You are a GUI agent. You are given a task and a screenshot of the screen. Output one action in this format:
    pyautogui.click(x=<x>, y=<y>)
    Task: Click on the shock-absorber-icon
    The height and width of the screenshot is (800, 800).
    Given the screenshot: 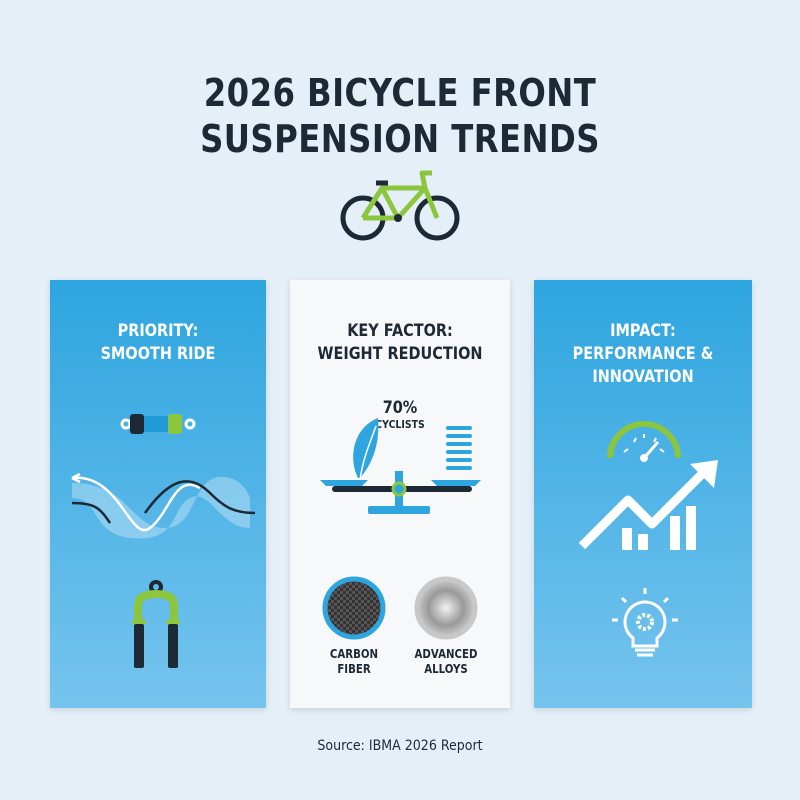 What is the action you would take?
    pyautogui.click(x=158, y=424)
    